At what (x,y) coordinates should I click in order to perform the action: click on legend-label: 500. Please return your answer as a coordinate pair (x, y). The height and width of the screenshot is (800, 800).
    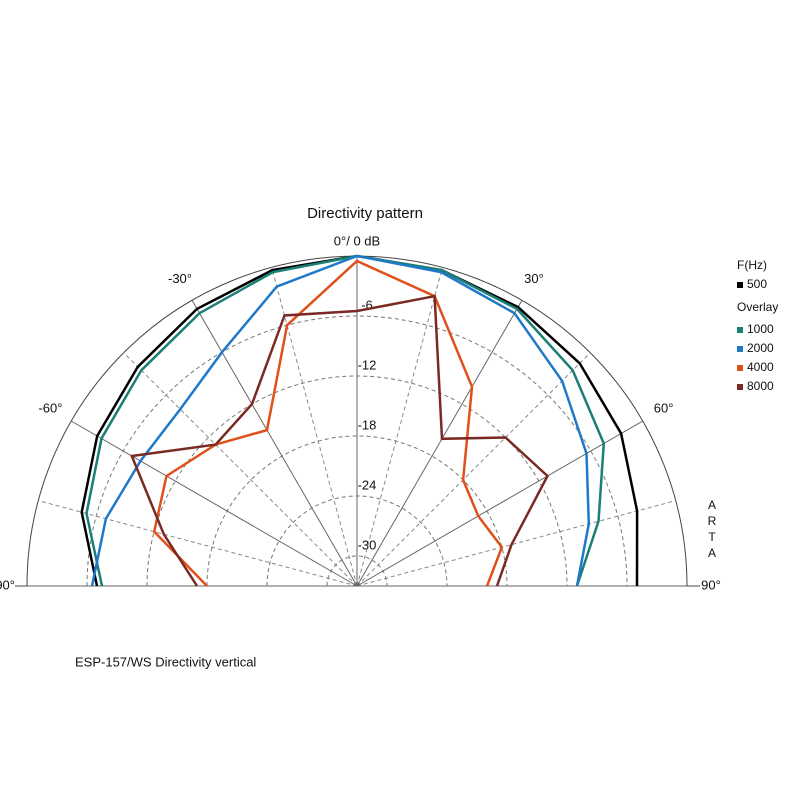
    Looking at the image, I should click on (757, 284).